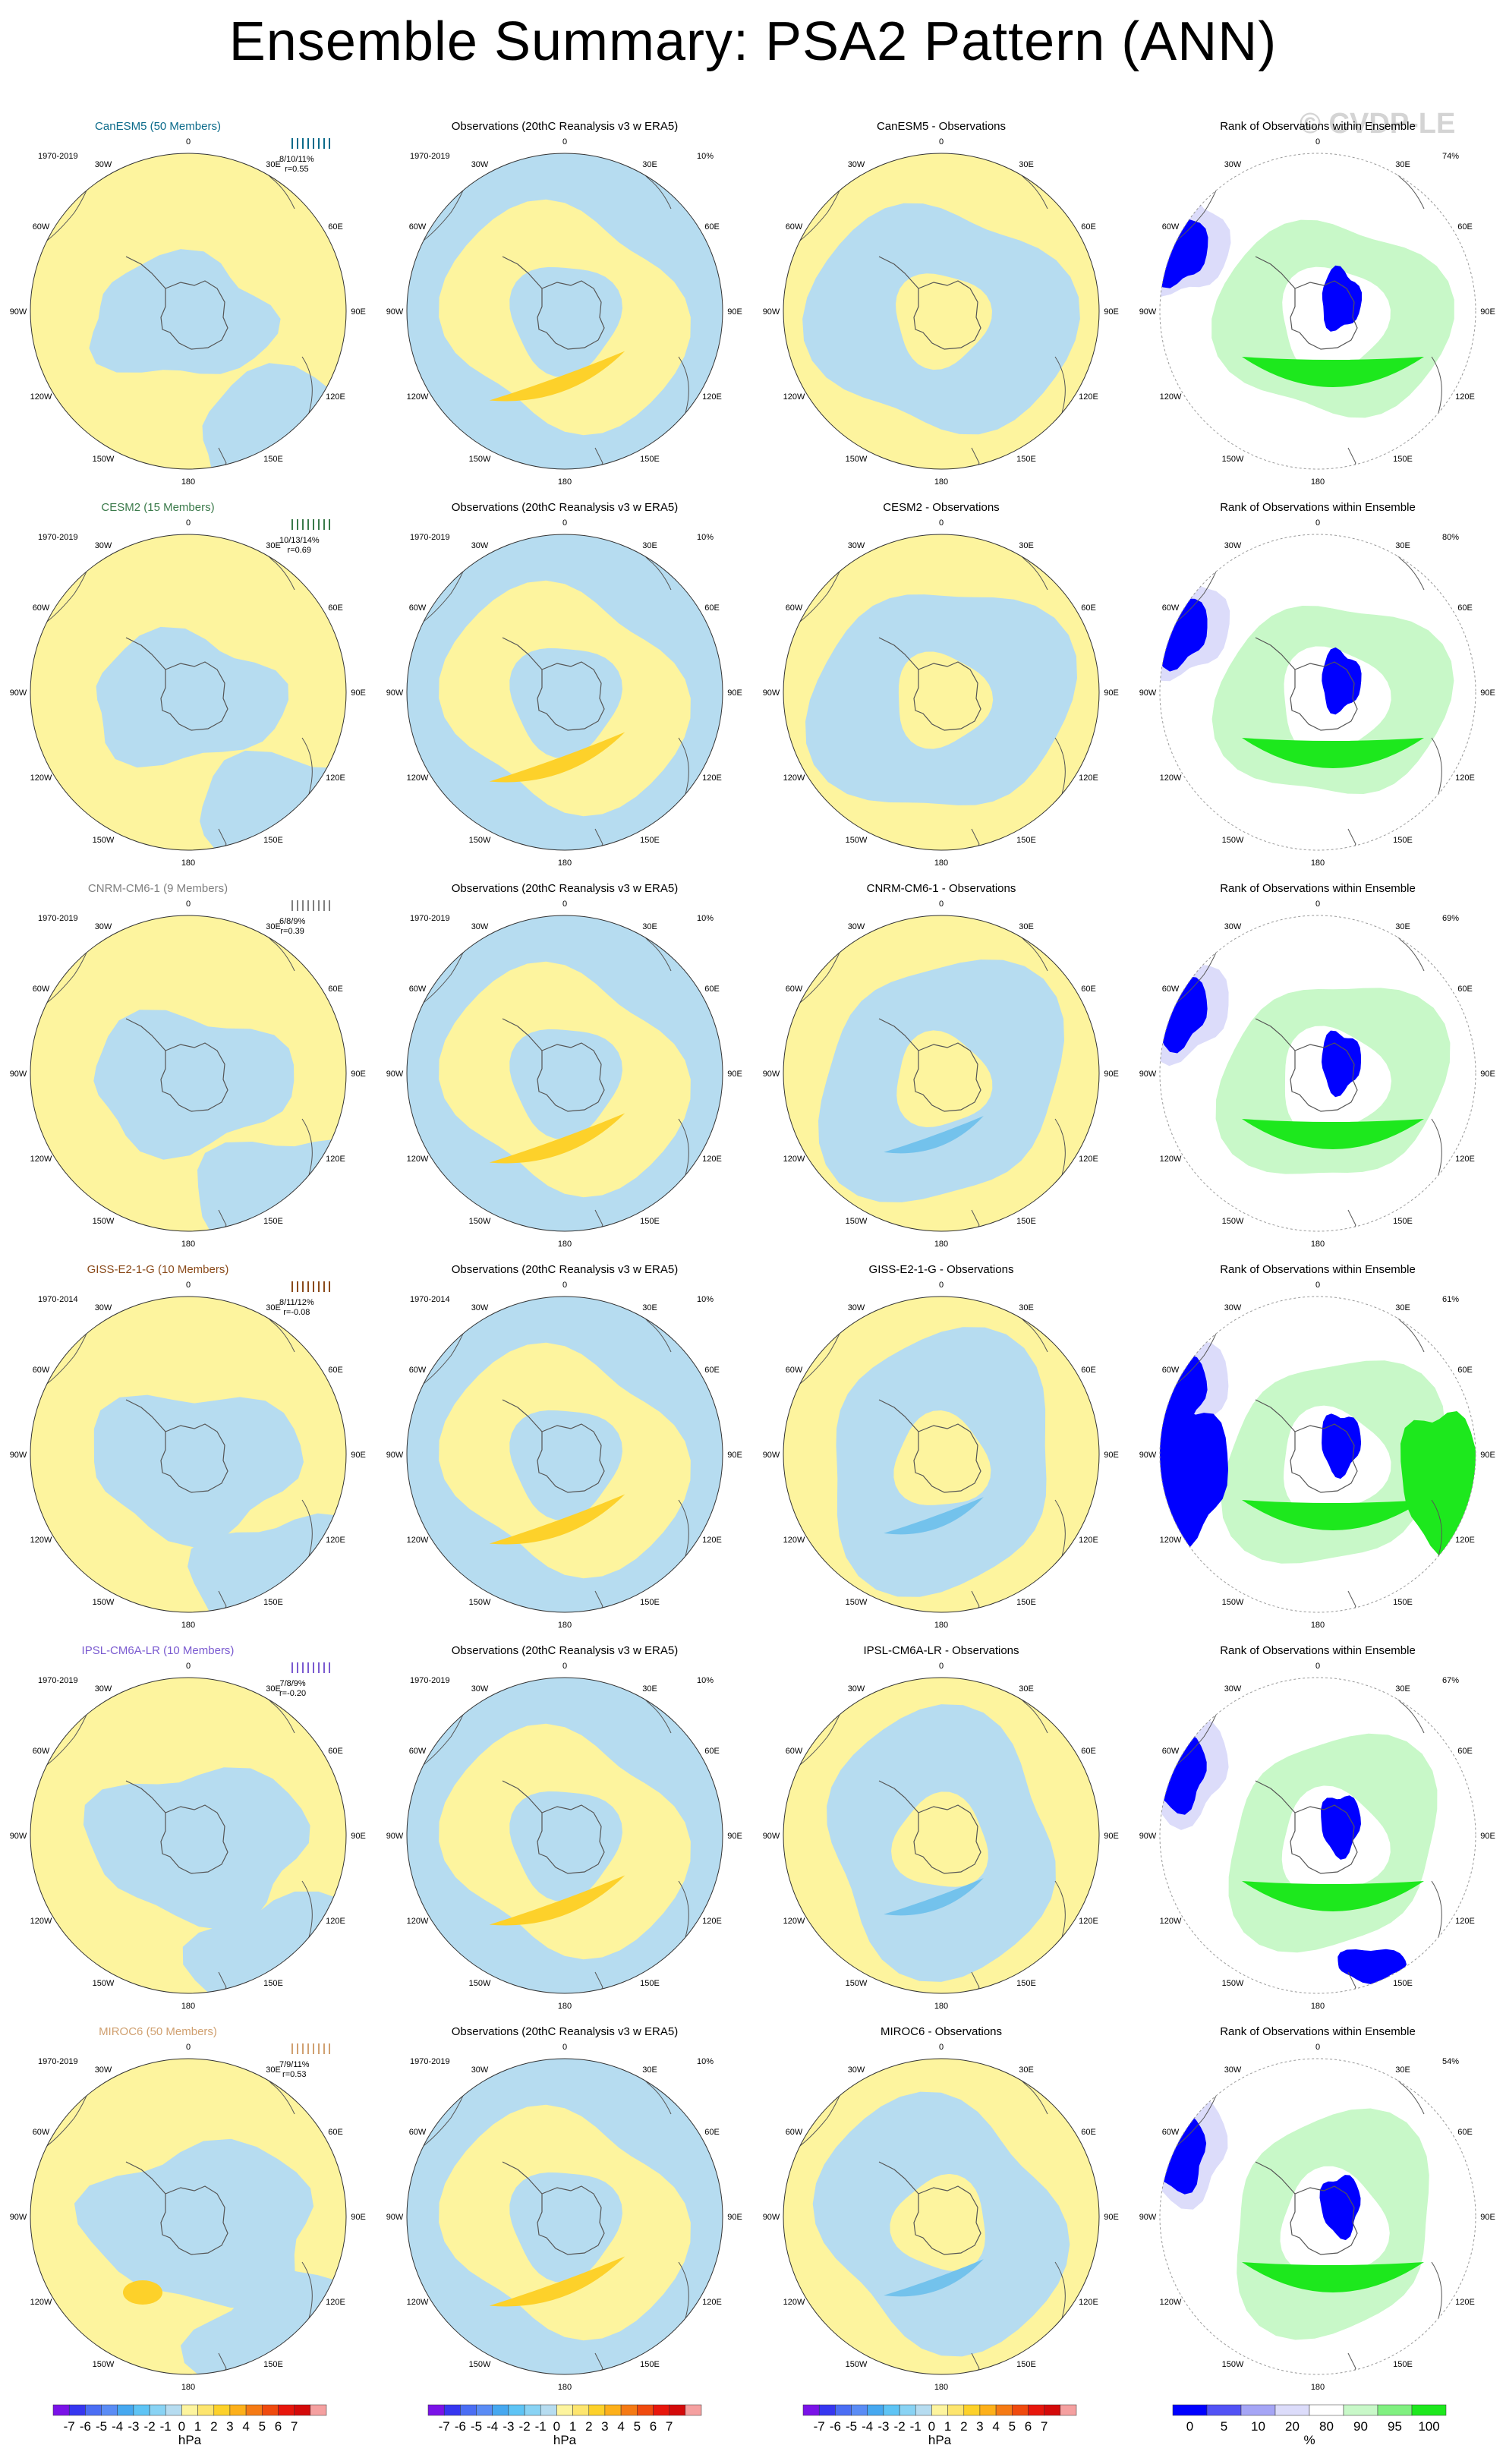 Image resolution: width=1506 pixels, height=2464 pixels. What do you see at coordinates (941, 1650) in the screenshot?
I see `diff-title: IPSL-CM6A-LR - Observations` at bounding box center [941, 1650].